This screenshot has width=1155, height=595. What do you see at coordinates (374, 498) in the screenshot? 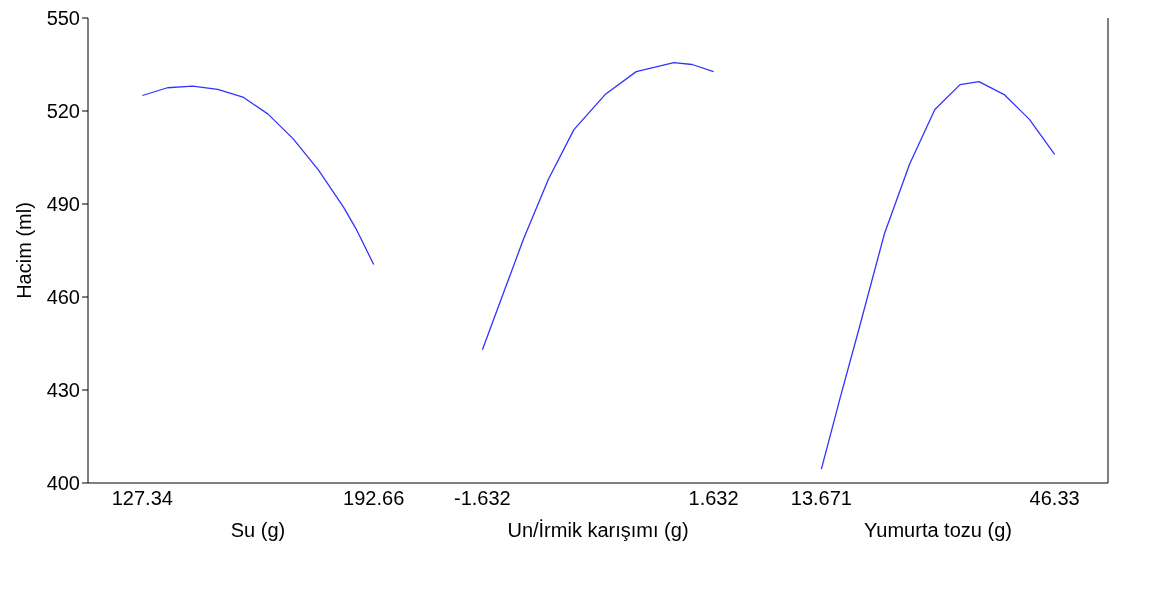
I see `x-tick-label: 192.66` at bounding box center [374, 498].